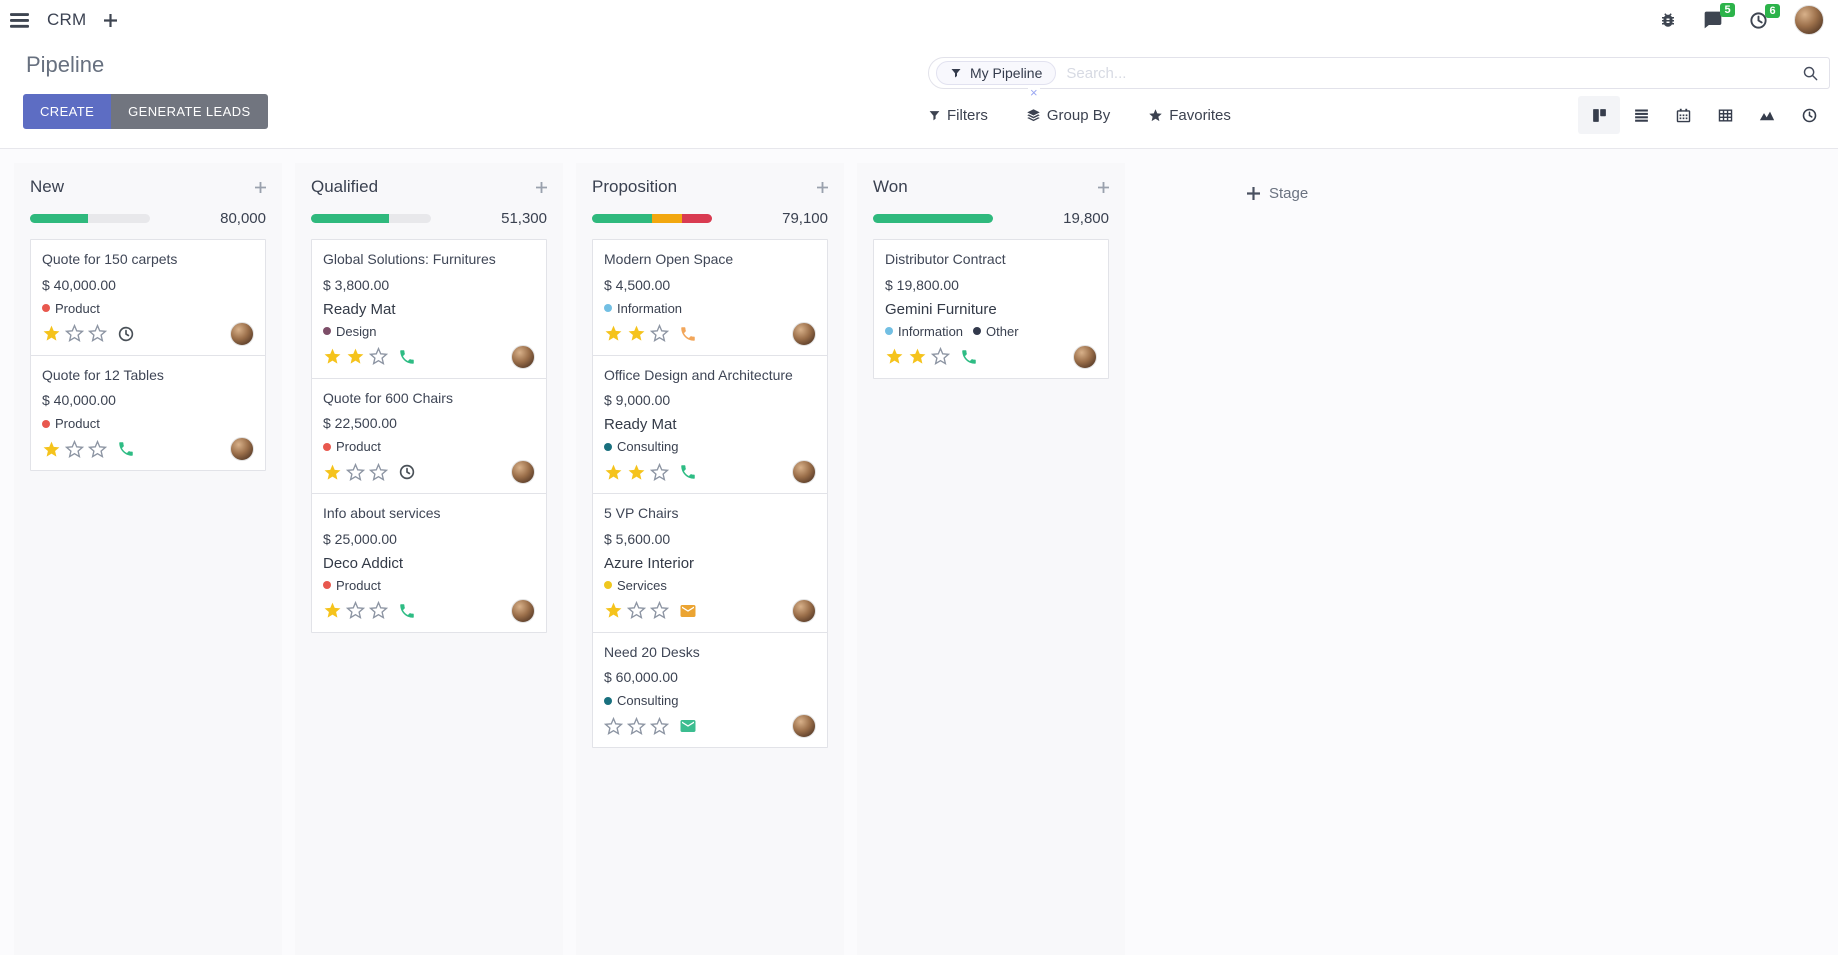  I want to click on column-title: Won, so click(890, 186).